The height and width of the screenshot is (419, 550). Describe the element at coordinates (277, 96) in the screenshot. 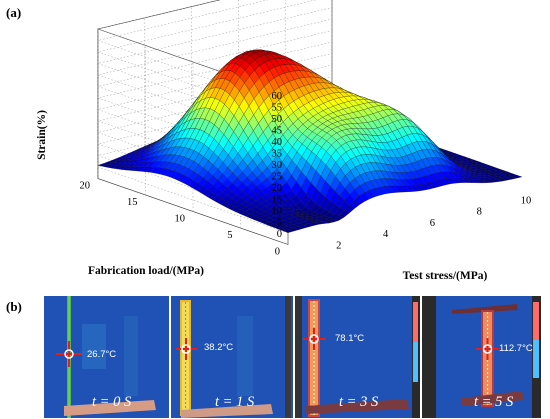

I see `z-tick-label: 60` at that location.